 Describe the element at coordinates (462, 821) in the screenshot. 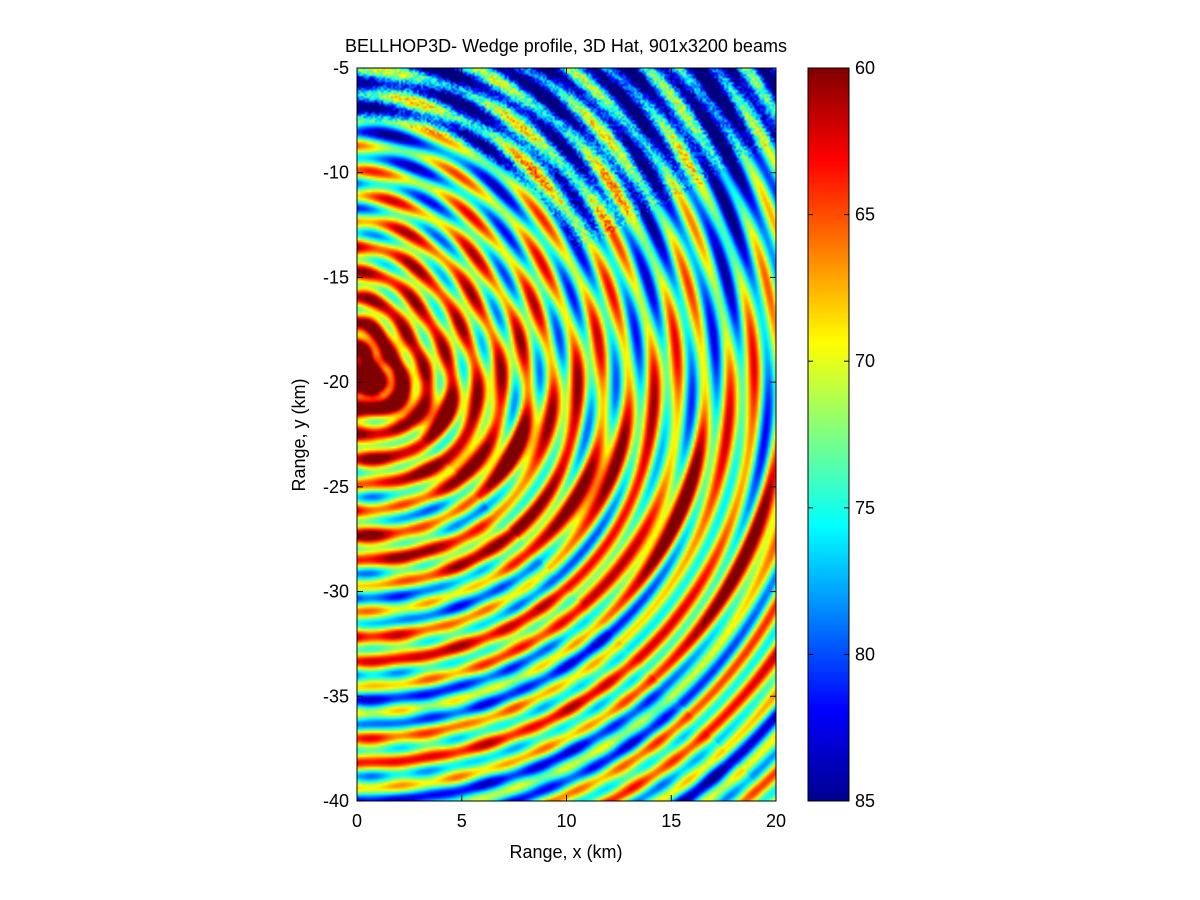

I see `x-tick-label: 5` at that location.